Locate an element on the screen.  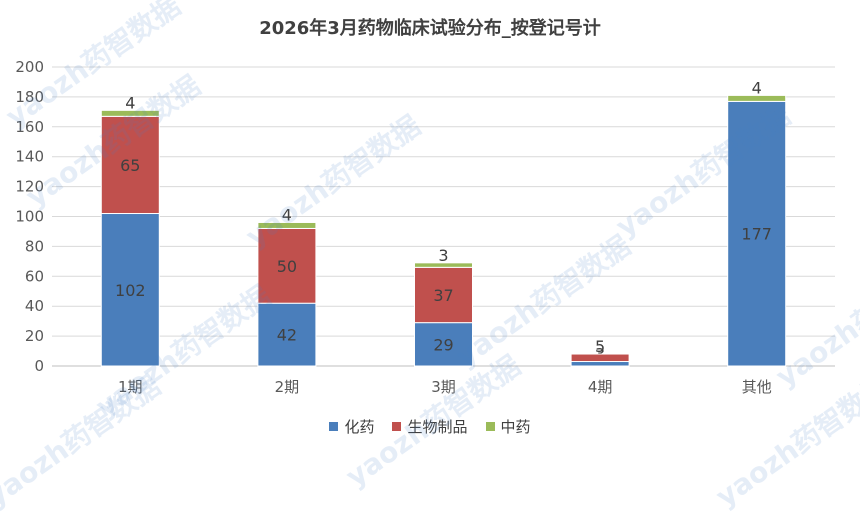
y-tick-label: 40 is located at coordinates (34, 306).